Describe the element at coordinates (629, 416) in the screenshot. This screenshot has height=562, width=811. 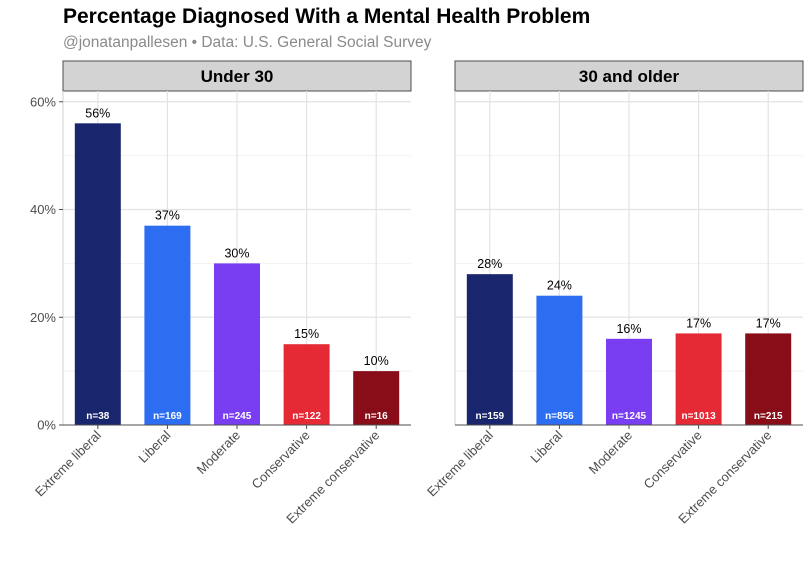
I see `n-label: n=1245` at that location.